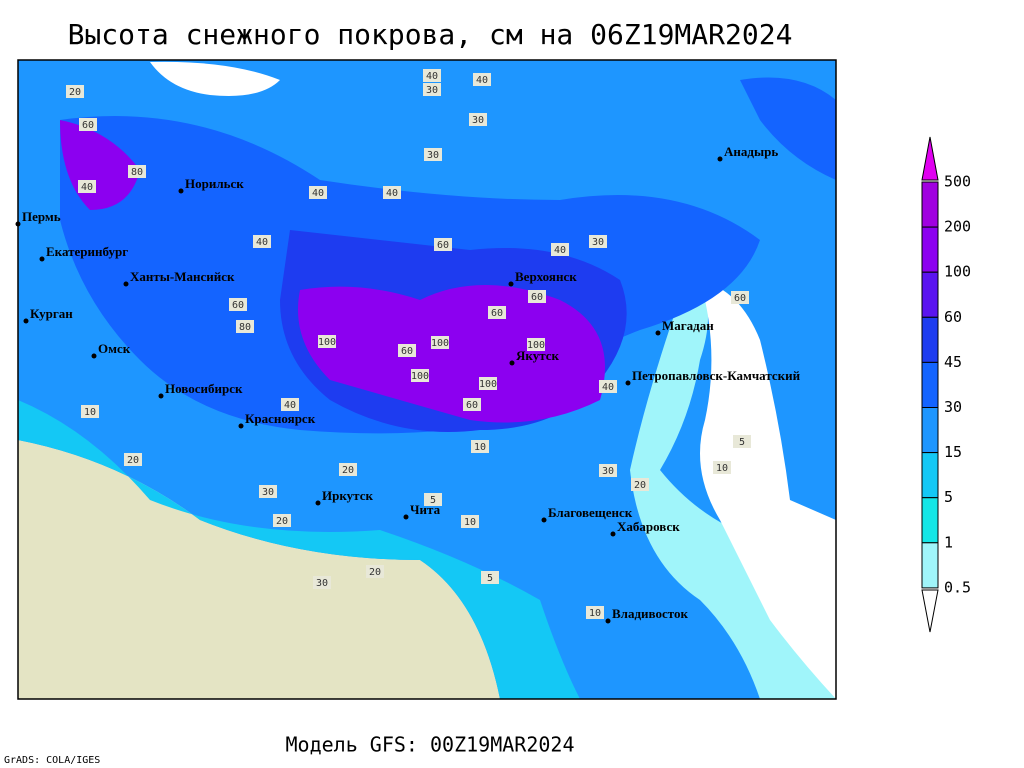 The width and height of the screenshot is (1024, 768). Describe the element at coordinates (280, 418) in the screenshot. I see `city-label: Красноярск` at that location.